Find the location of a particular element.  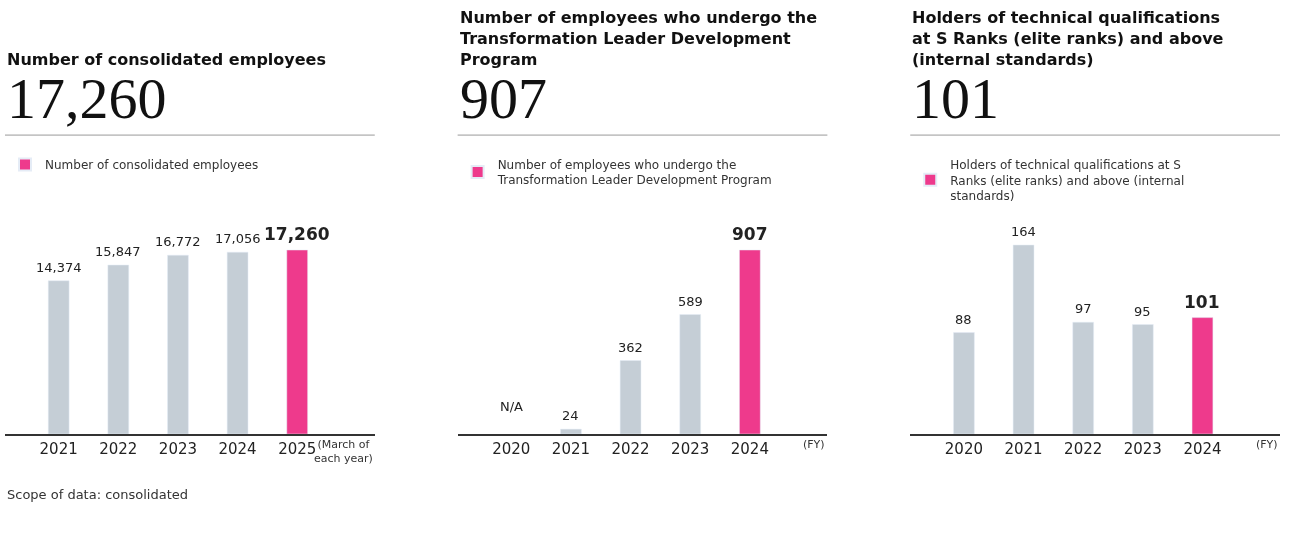

chart-title: Number of employees who undergo the Transformation Leader Development Program is located at coordinates (639, 38).